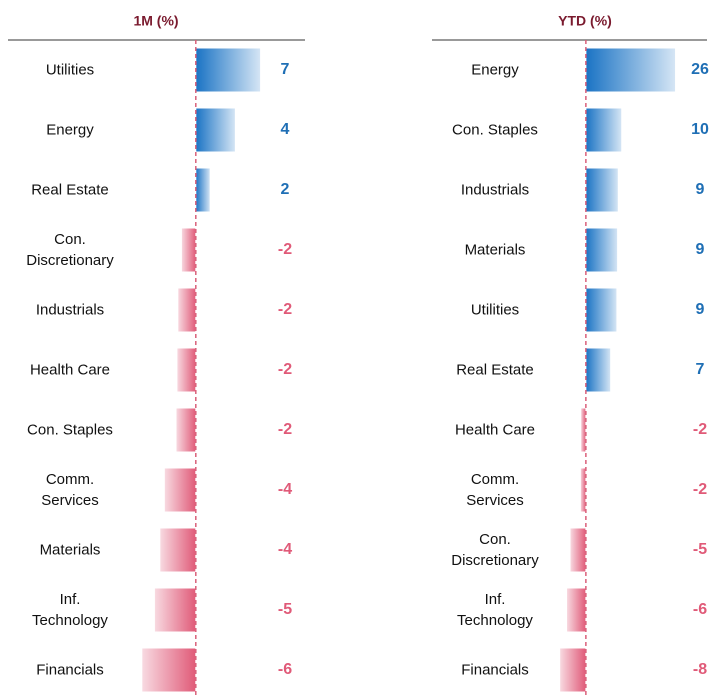 The width and height of the screenshot is (723, 695). What do you see at coordinates (285, 189) in the screenshot?
I see `value-label: 2` at bounding box center [285, 189].